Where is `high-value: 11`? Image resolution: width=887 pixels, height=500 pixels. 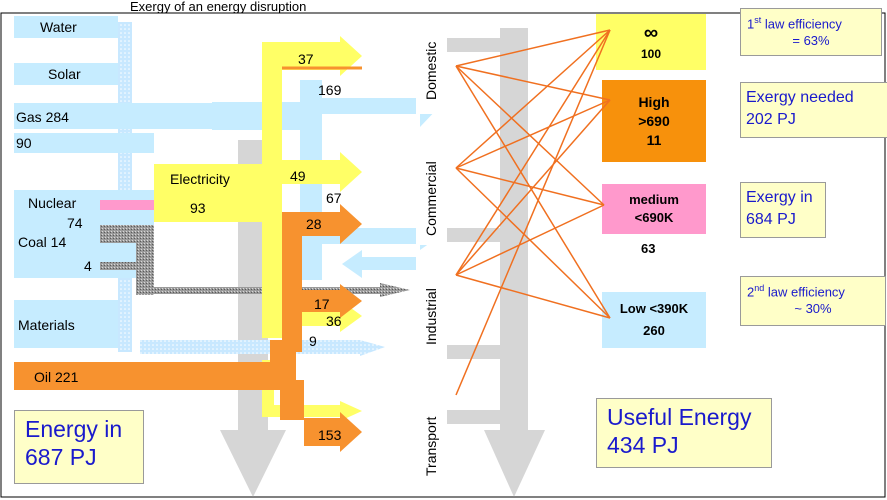 high-value: 11 is located at coordinates (654, 139).